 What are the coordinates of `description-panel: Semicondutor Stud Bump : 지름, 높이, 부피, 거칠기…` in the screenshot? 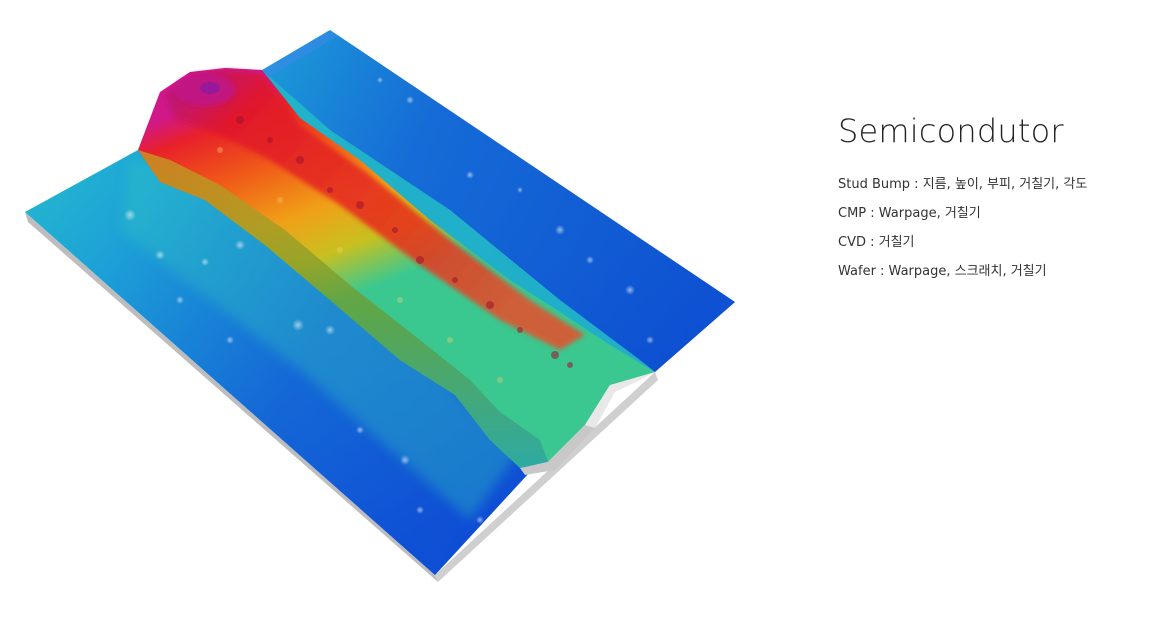 It's located at (993, 199).